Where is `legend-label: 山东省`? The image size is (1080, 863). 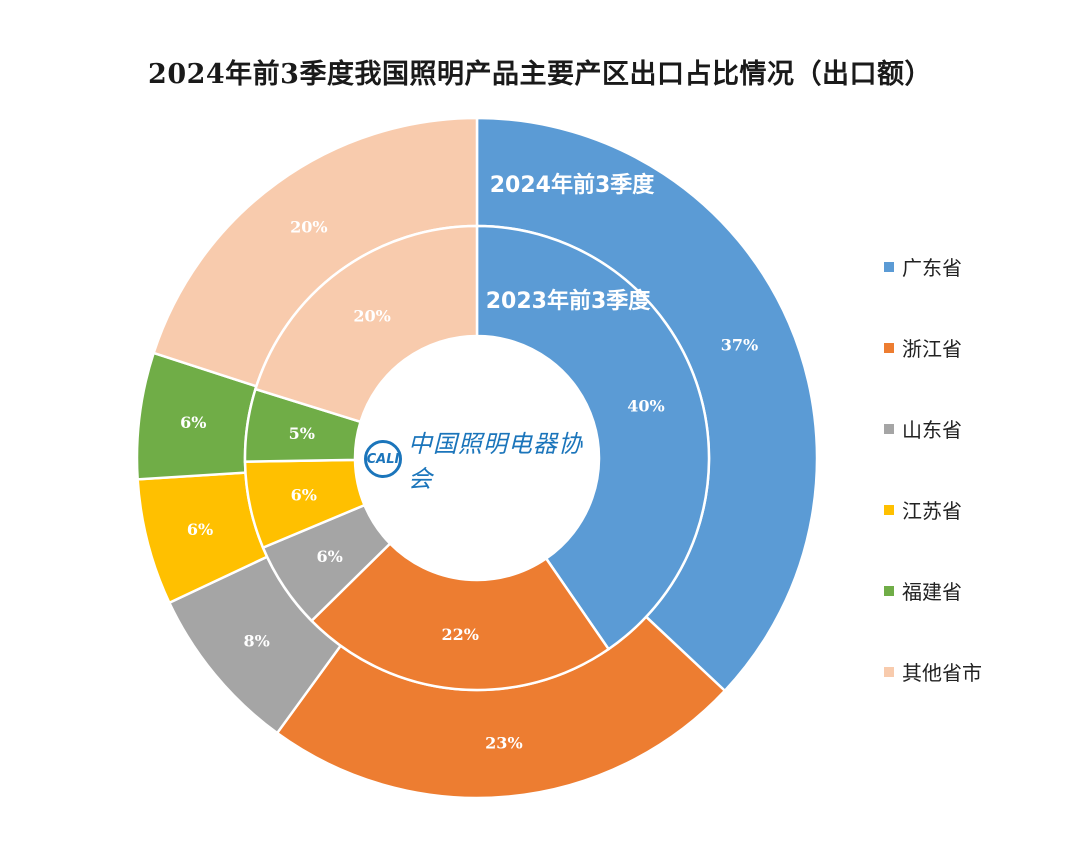
legend-label: 山东省 is located at coordinates (932, 428).